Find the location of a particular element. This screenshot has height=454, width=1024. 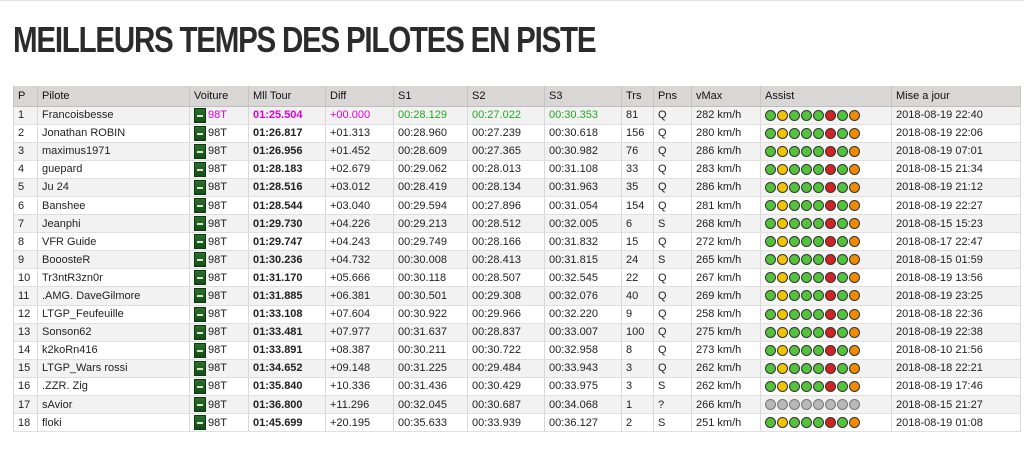

pilot-name: LTGP_Feufeuille is located at coordinates (113, 314).